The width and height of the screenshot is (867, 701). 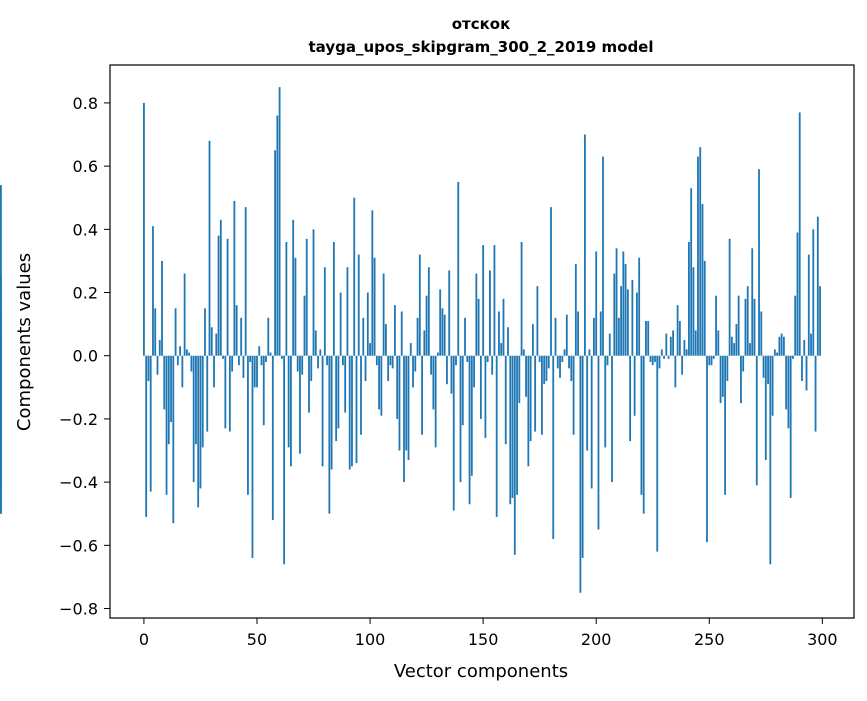 I want to click on y-tick-label: 0.4, so click(x=85, y=229).